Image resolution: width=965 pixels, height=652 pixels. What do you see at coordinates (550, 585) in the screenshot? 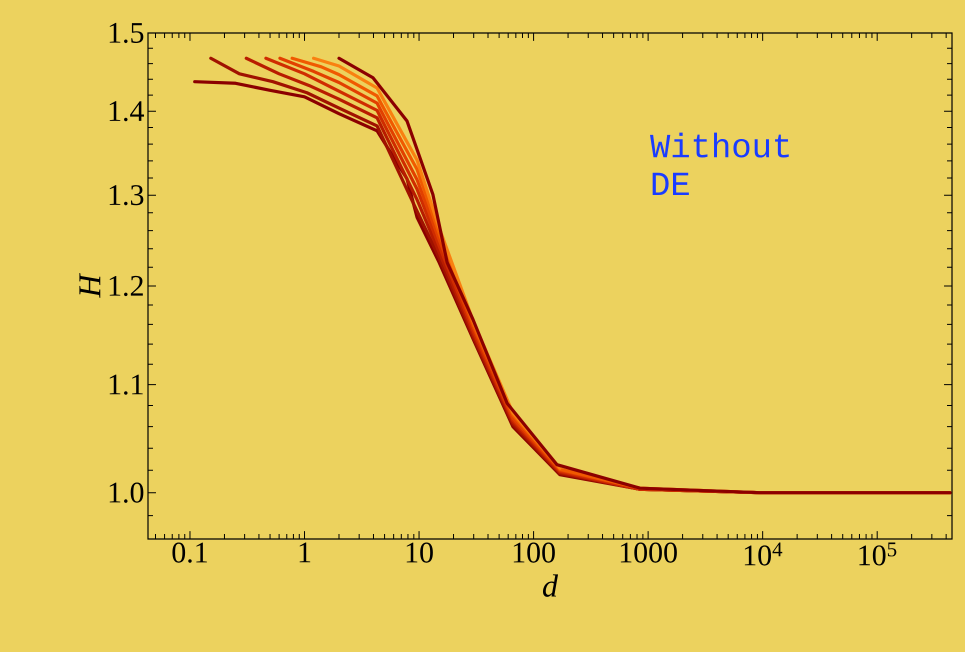
I see `x-axis-title: d` at bounding box center [550, 585].